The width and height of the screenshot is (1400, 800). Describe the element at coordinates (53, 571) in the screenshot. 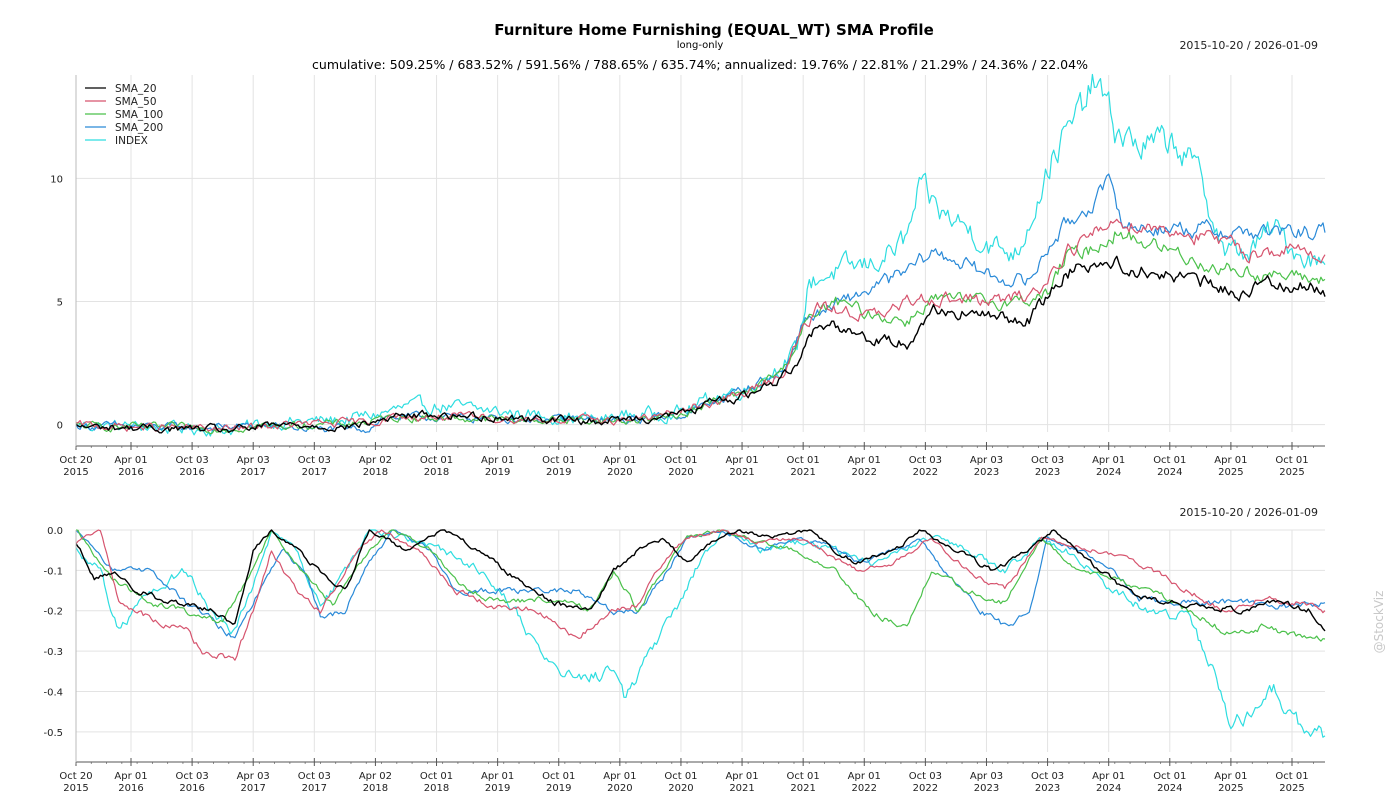

I see `bot-y-tick-label: -0.1` at that location.